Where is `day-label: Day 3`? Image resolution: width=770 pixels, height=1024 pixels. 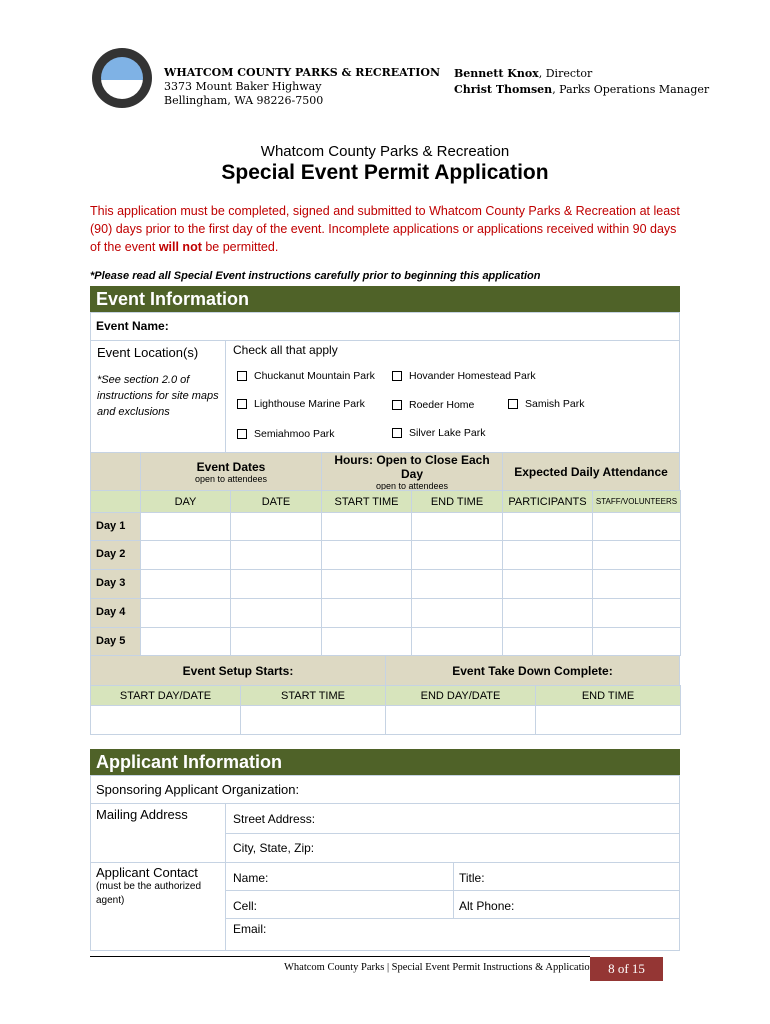
day-label: Day 3 is located at coordinates (115, 584).